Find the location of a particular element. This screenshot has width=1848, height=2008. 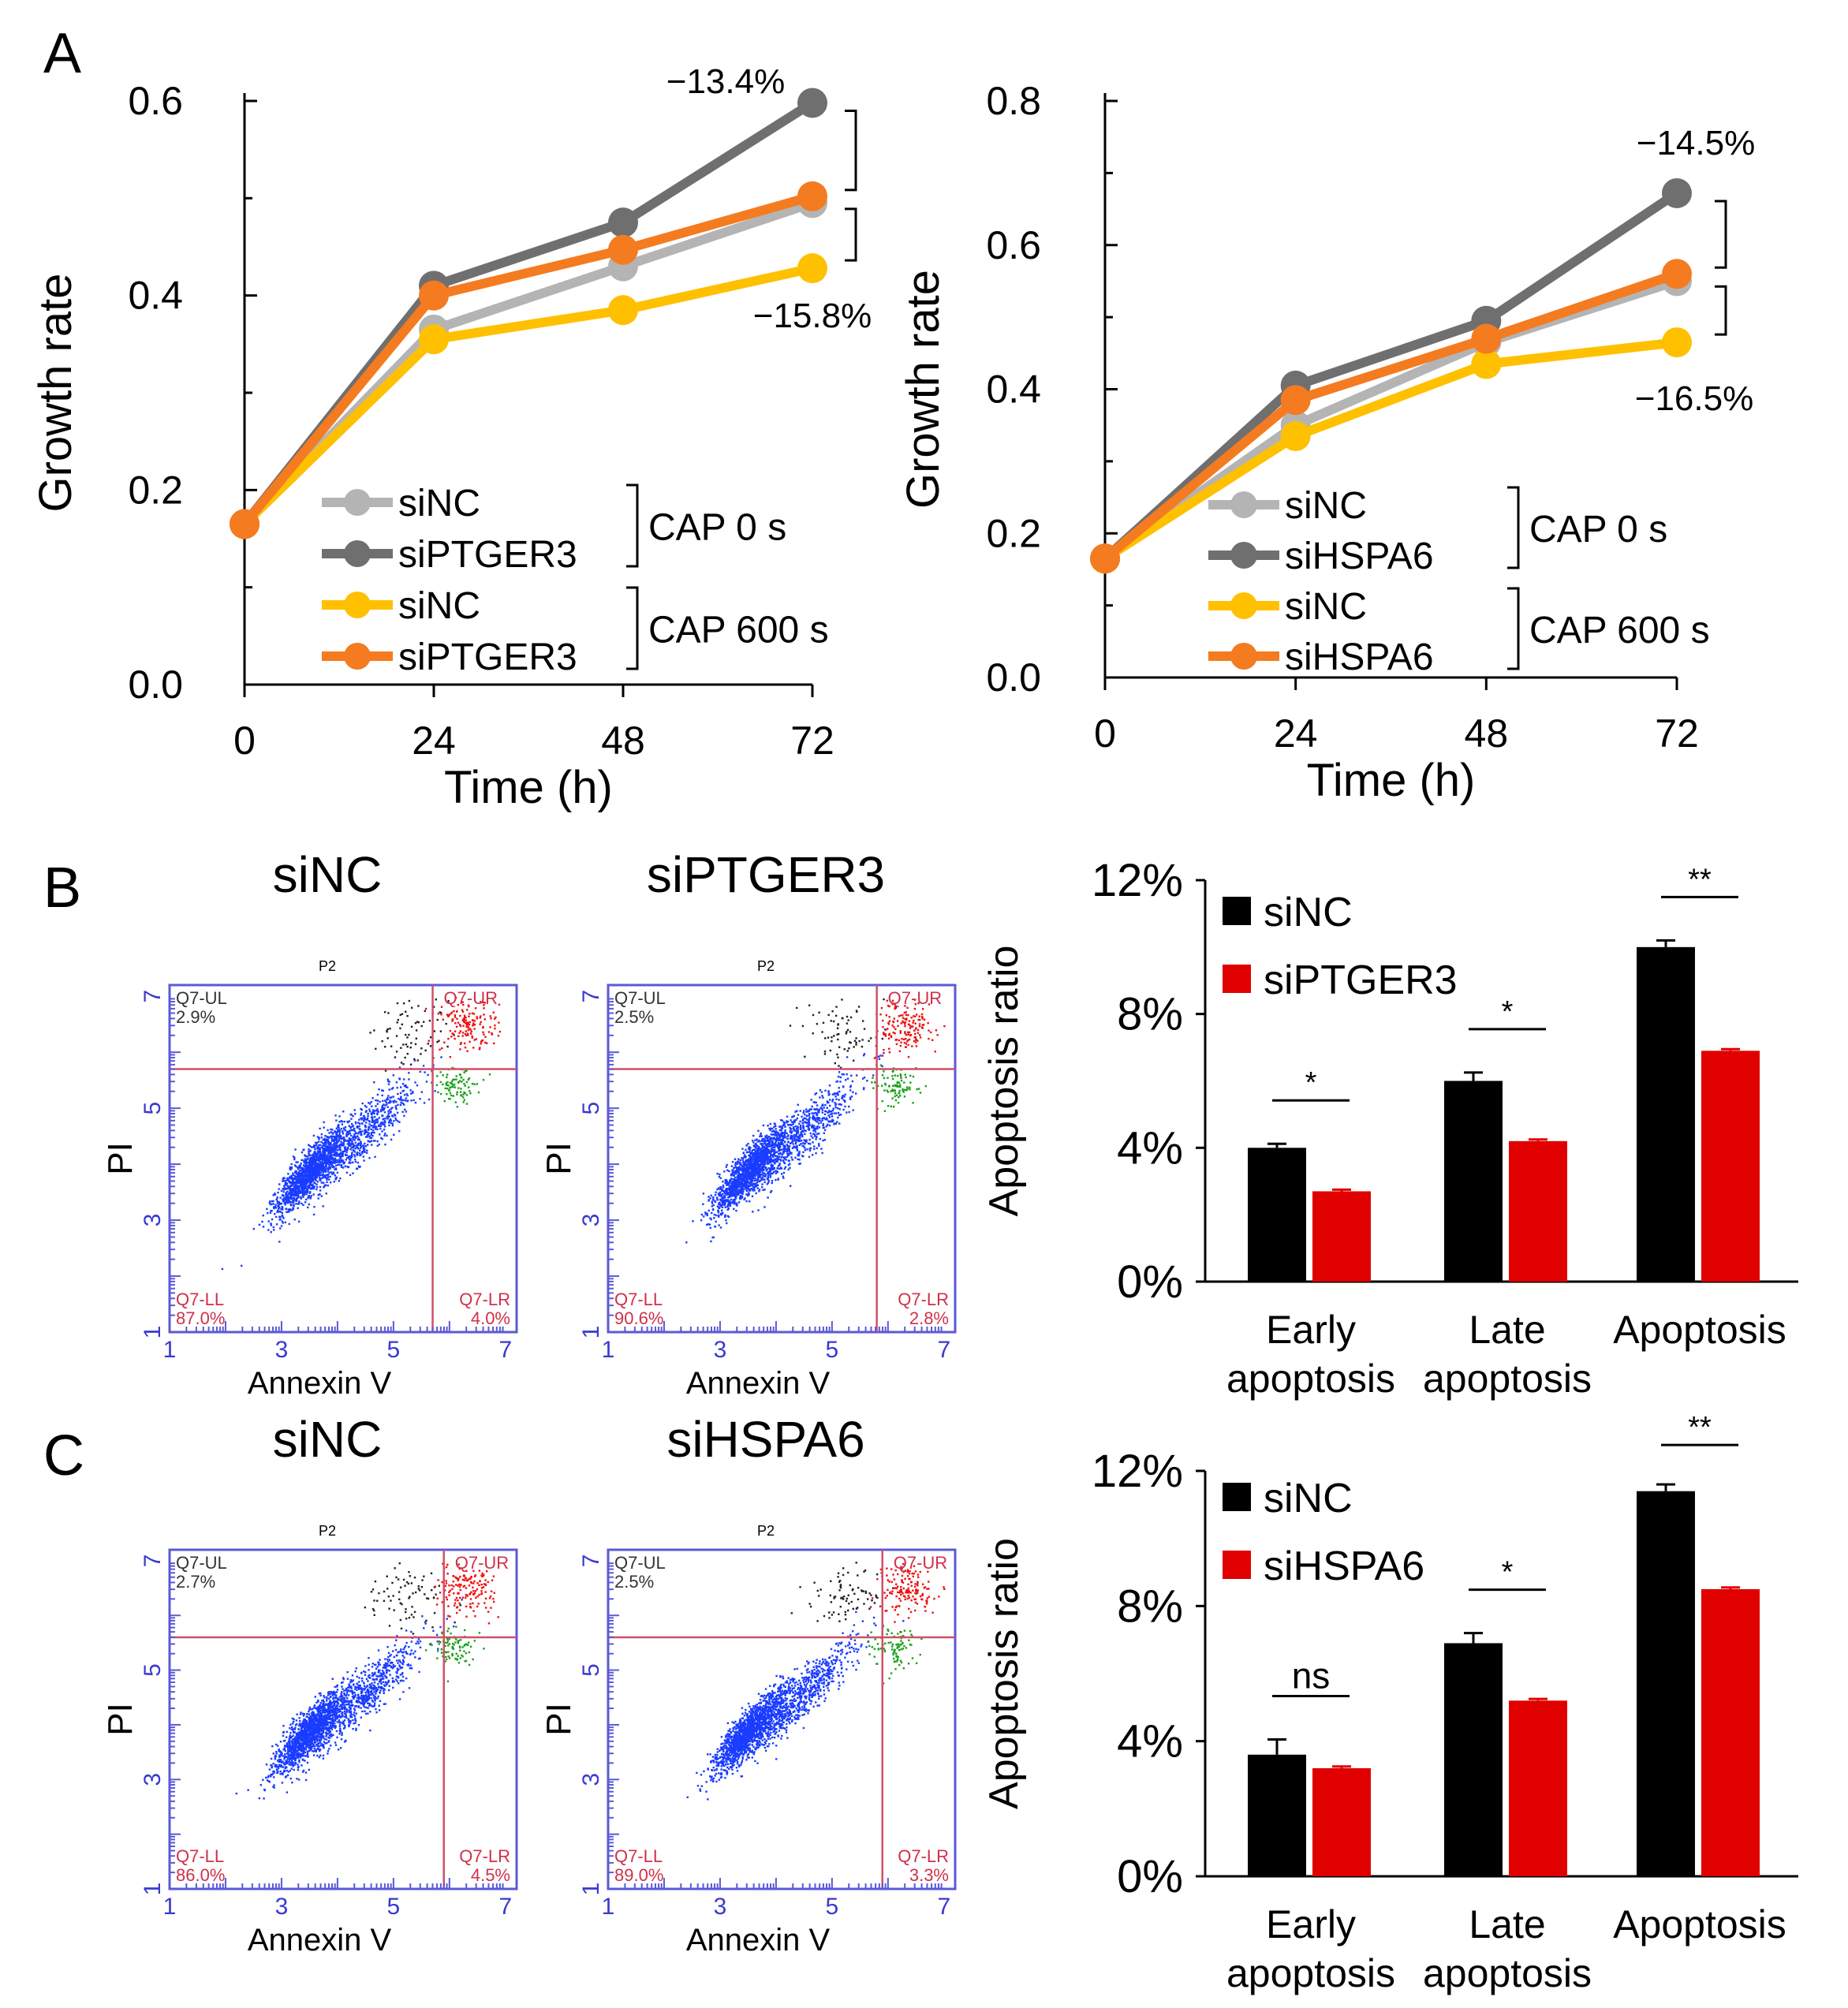

legend-marker is located at coordinates (1243, 504).